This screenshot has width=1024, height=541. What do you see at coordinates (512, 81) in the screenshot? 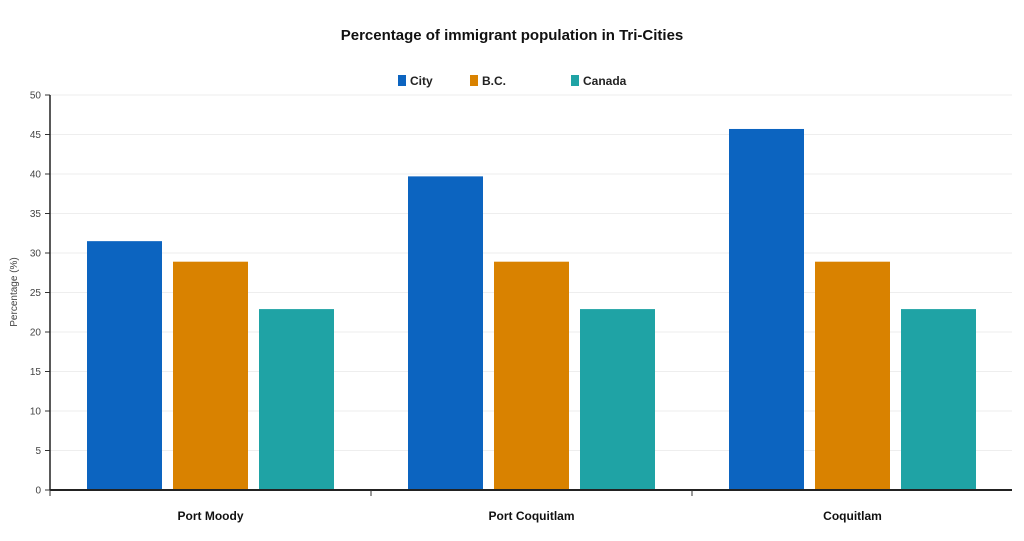
I see `legend: City B.C. Canada` at bounding box center [512, 81].